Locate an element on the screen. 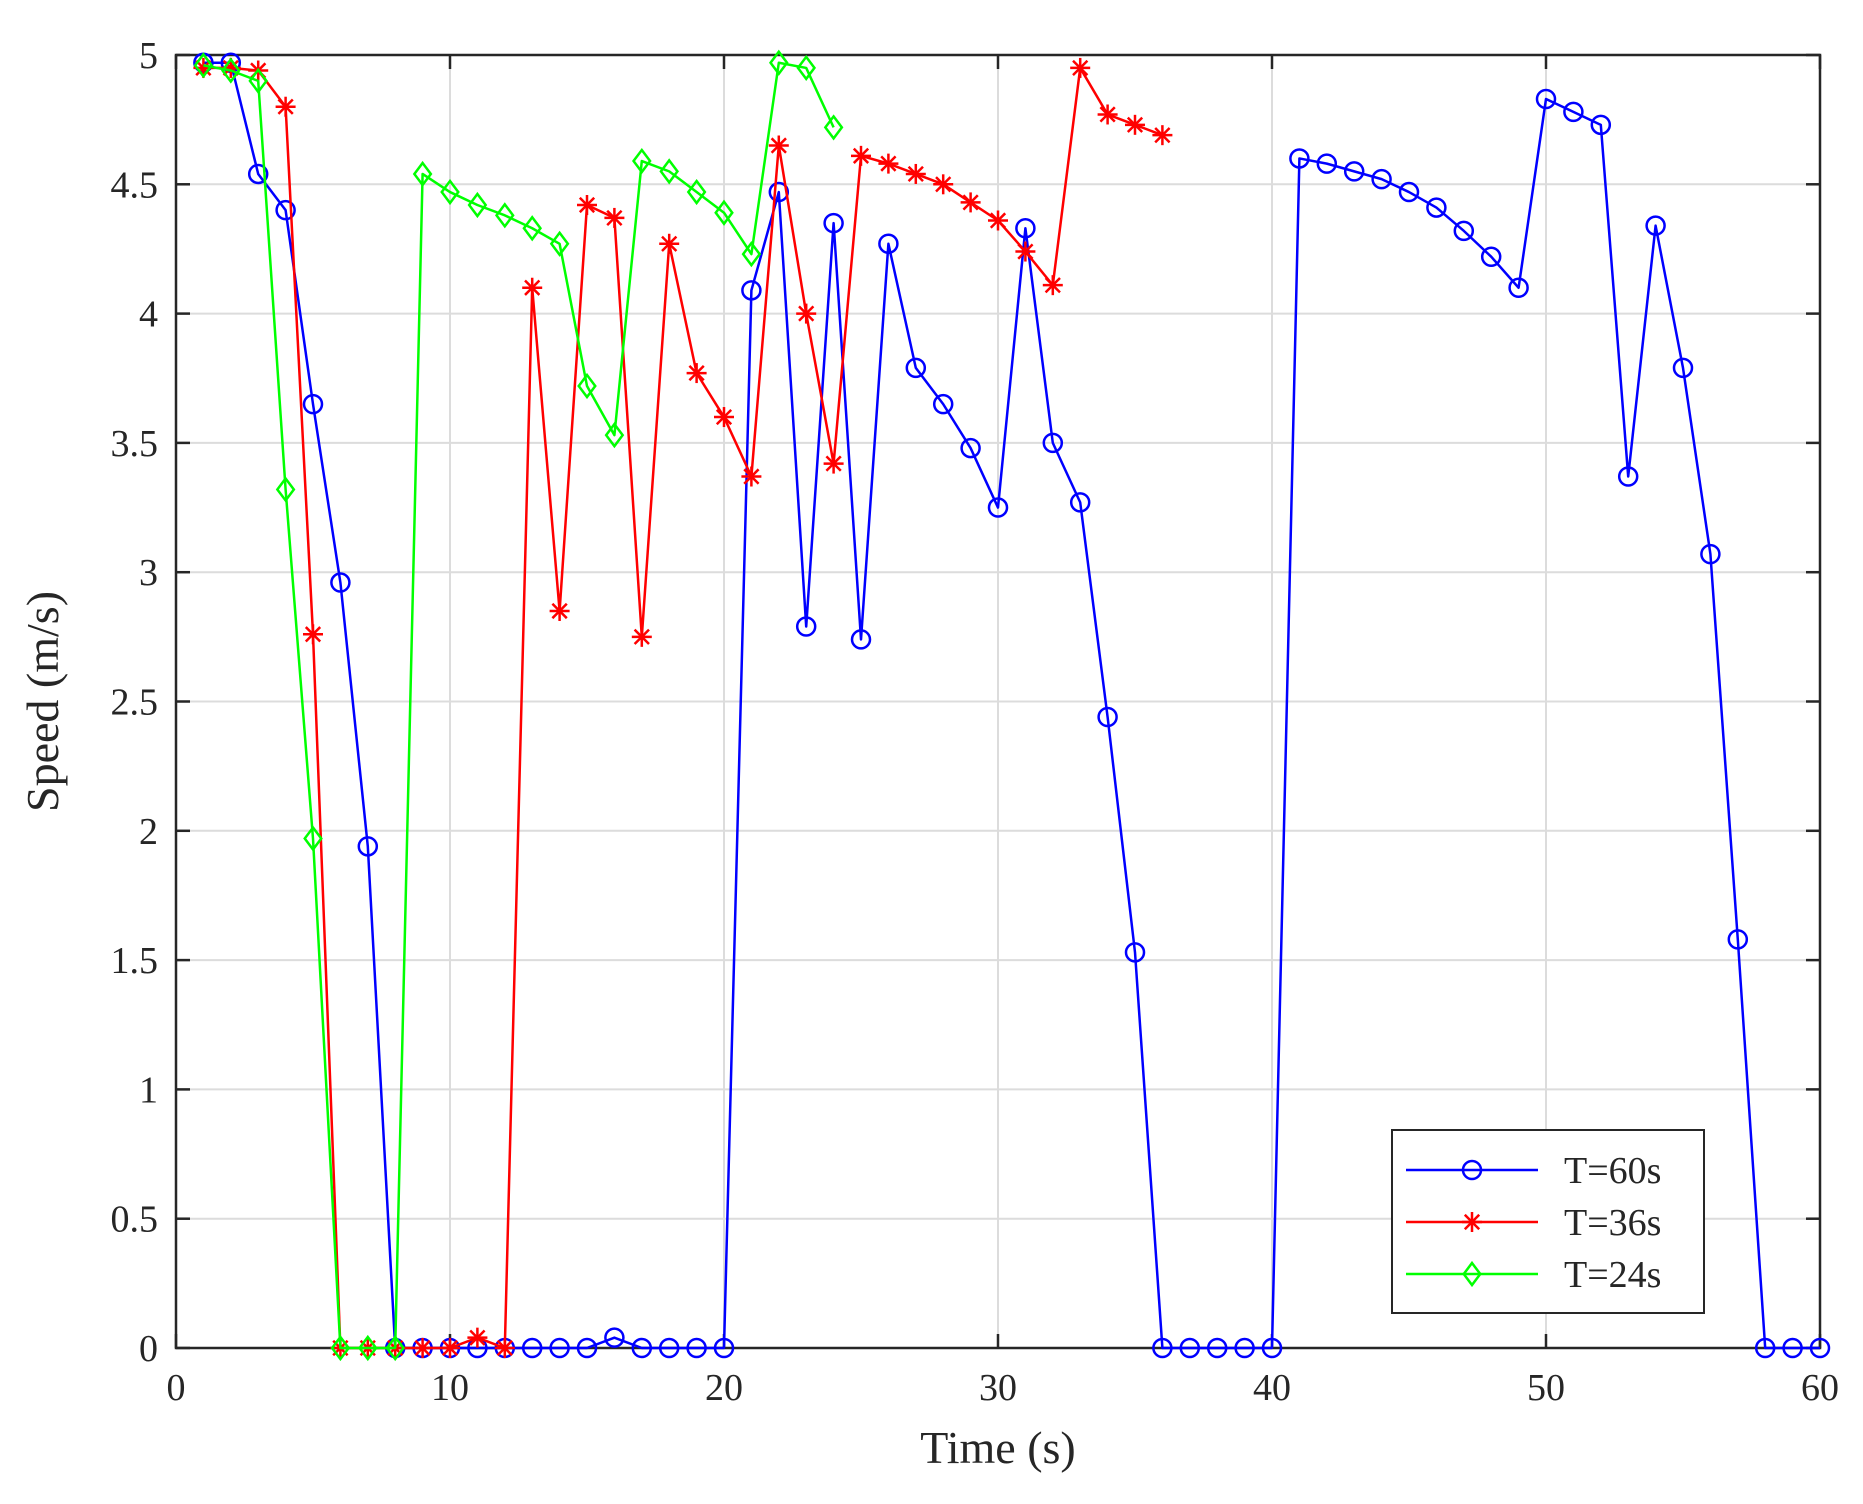 This screenshot has height=1504, width=1863. x-axis-label: Time (s) is located at coordinates (998, 1447).